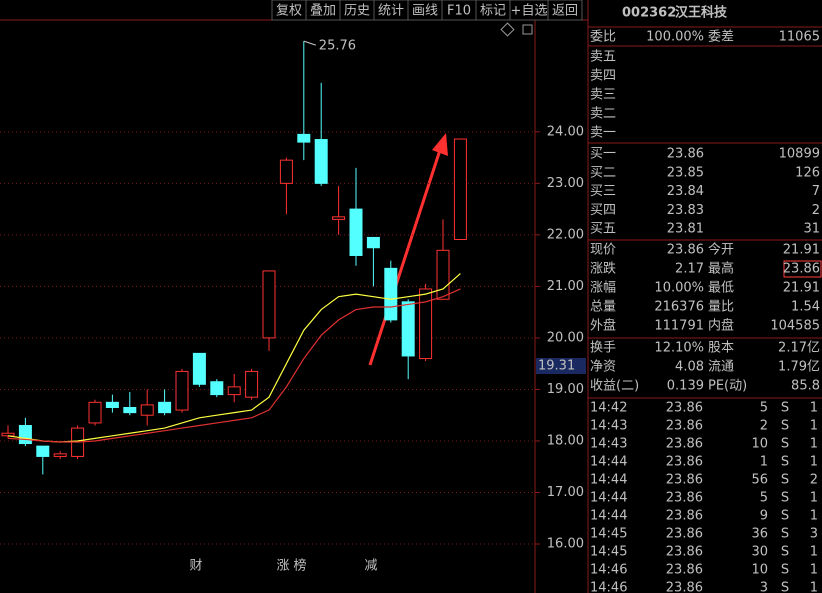  I want to click on toolbar-label: 叠加, so click(323, 11).